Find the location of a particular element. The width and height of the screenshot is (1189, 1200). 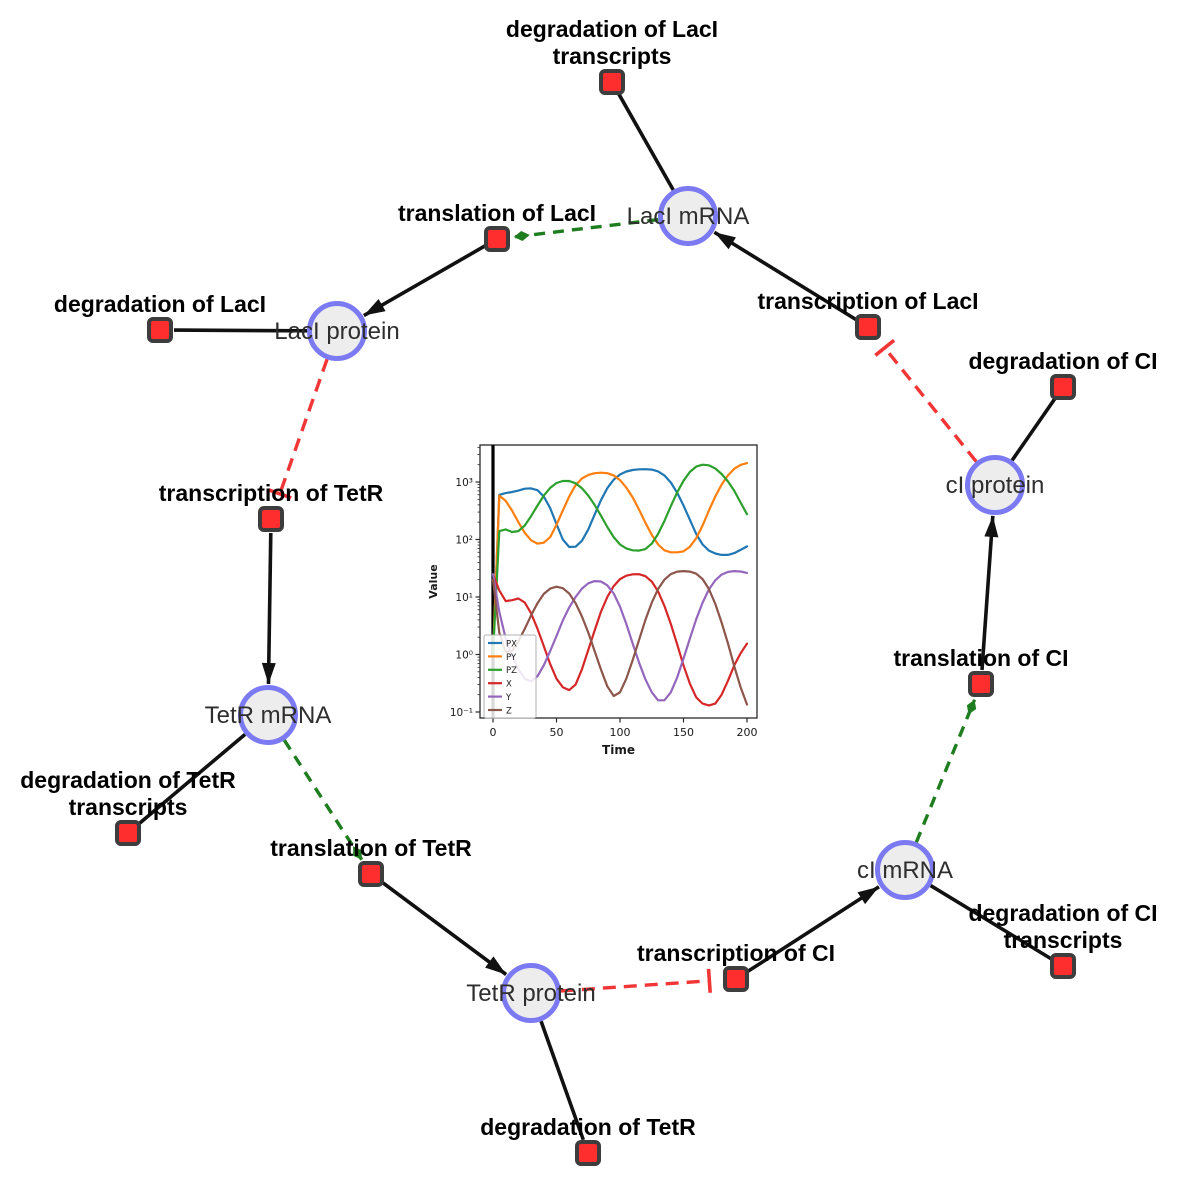

species-node-laci_mrna is located at coordinates (688, 216).